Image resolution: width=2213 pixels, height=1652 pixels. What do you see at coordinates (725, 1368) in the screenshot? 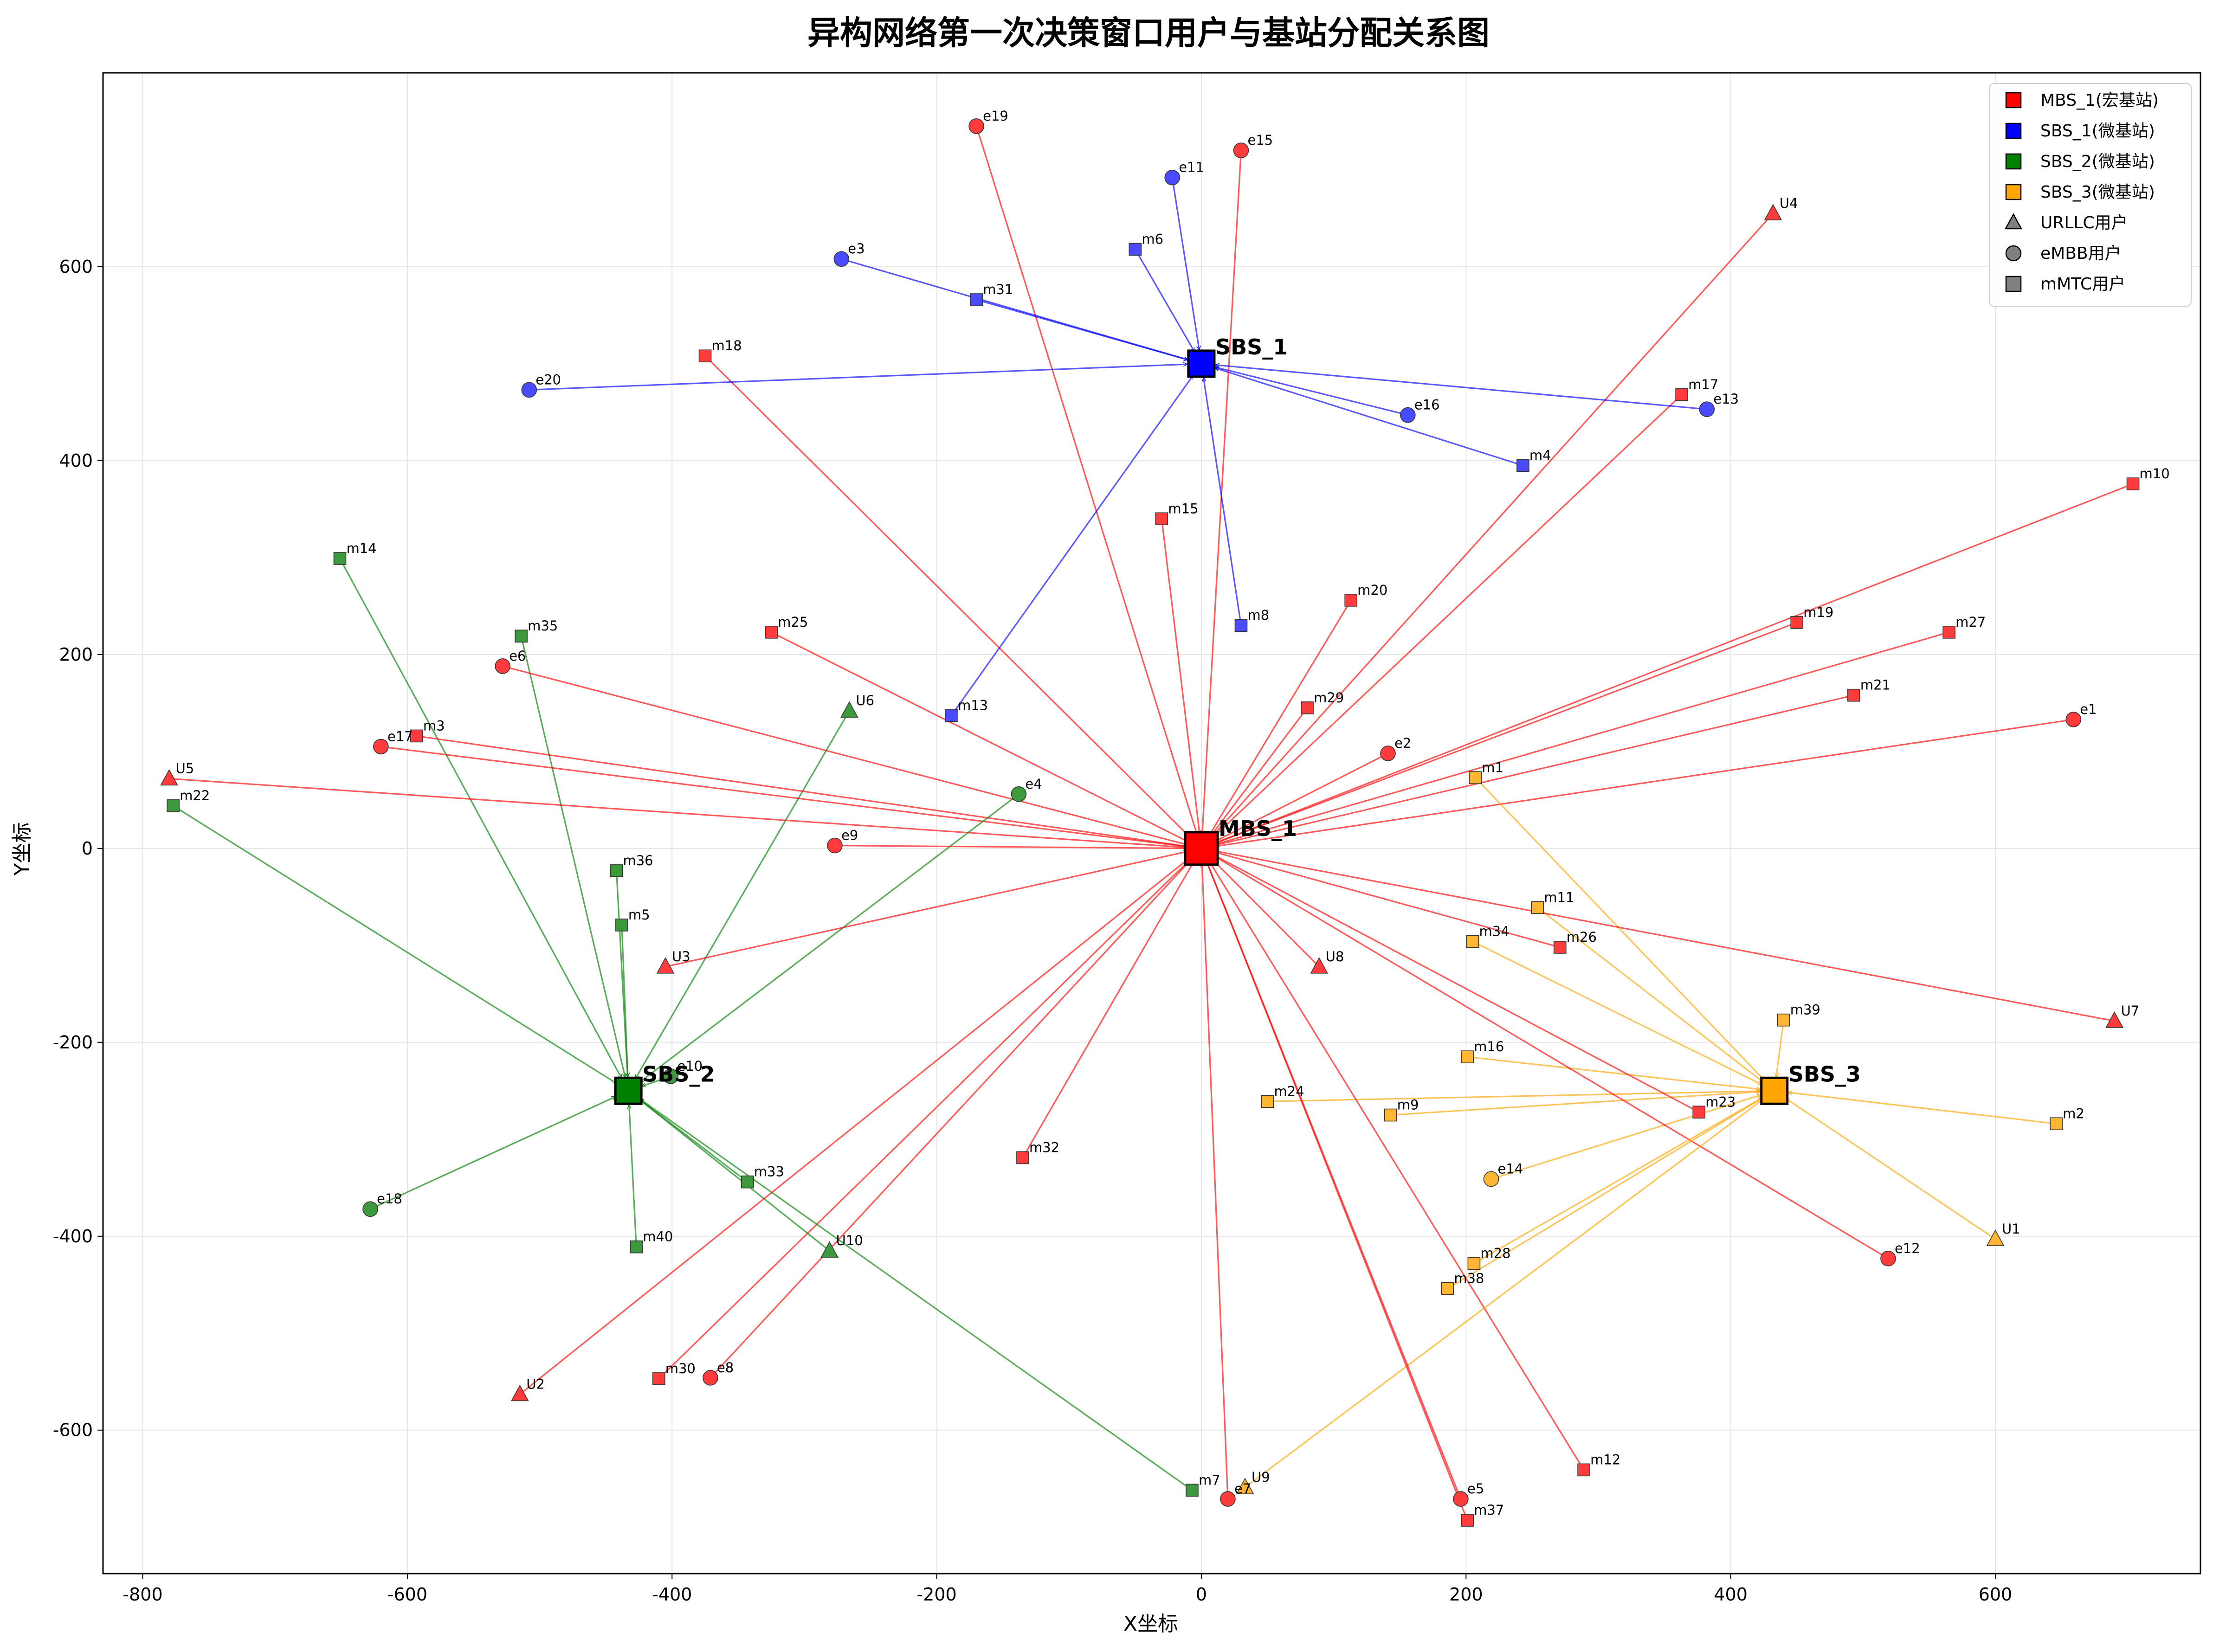
I see `user-label-e8: e8` at bounding box center [725, 1368].